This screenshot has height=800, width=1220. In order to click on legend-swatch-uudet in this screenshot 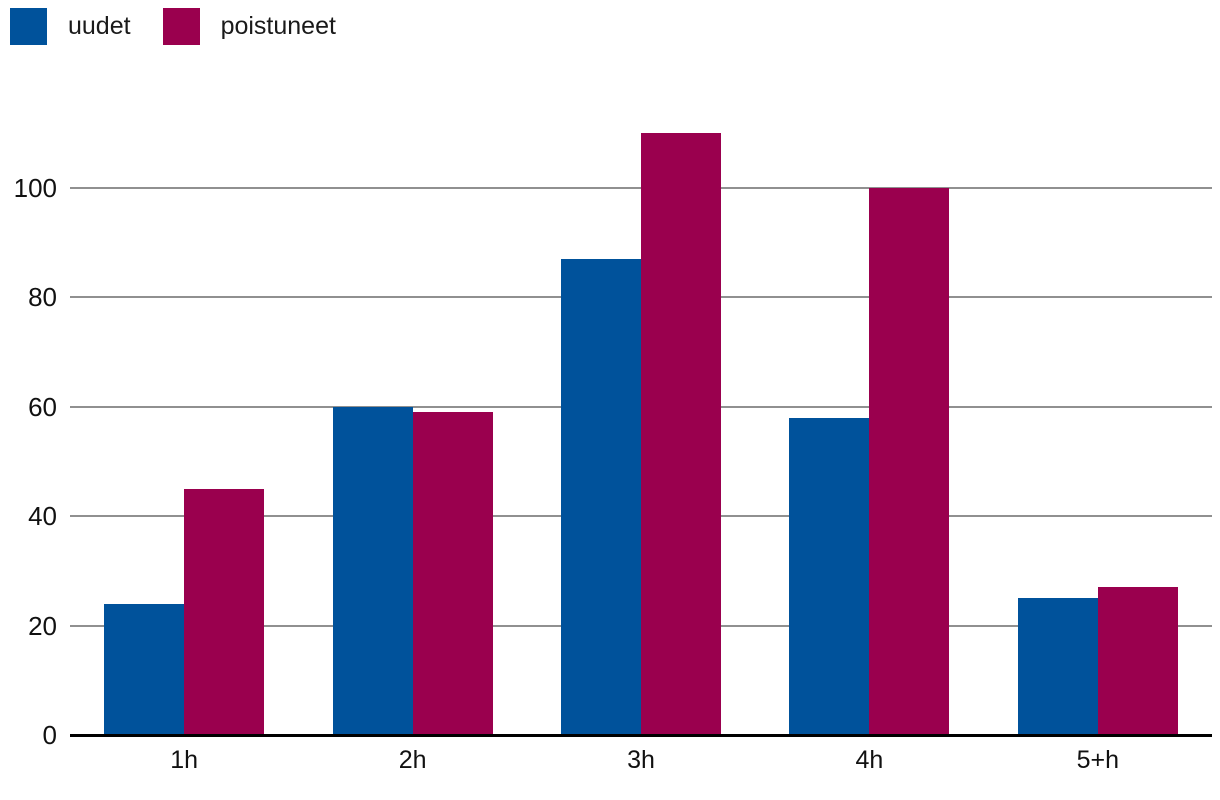, I will do `click(28, 26)`.